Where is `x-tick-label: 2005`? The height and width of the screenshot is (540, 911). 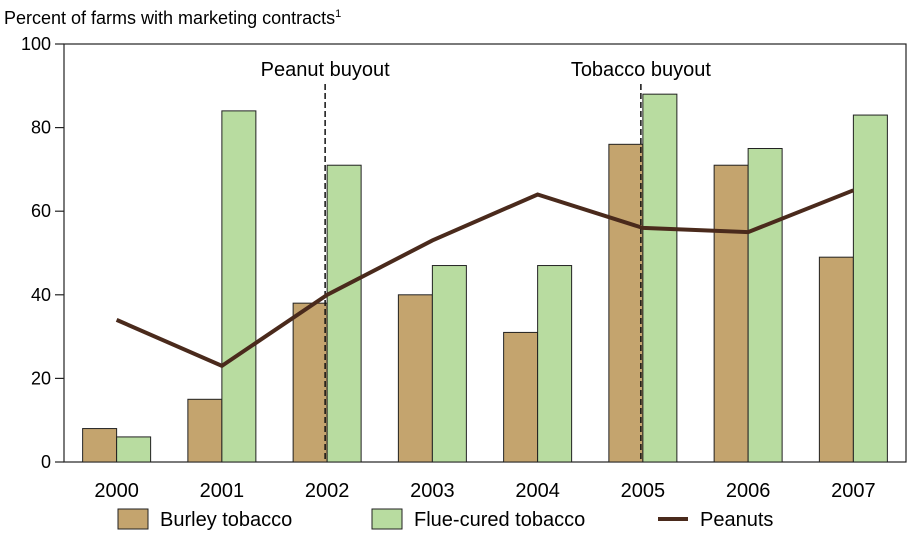 x-tick-label: 2005 is located at coordinates (643, 491).